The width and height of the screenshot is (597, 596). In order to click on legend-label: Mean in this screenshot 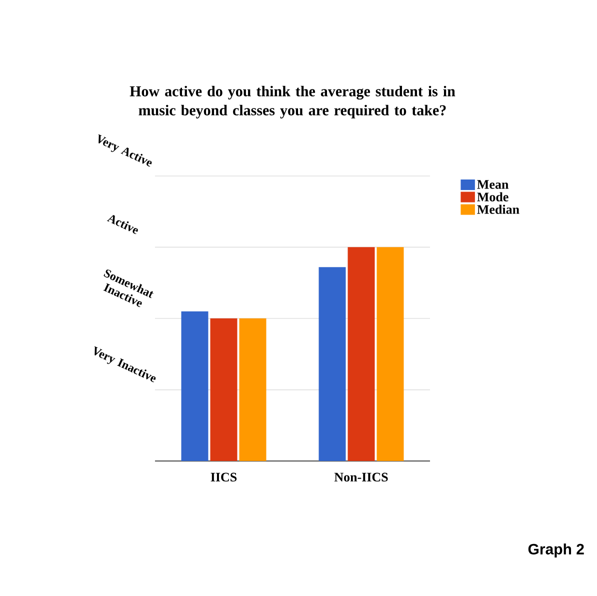, I will do `click(493, 184)`.